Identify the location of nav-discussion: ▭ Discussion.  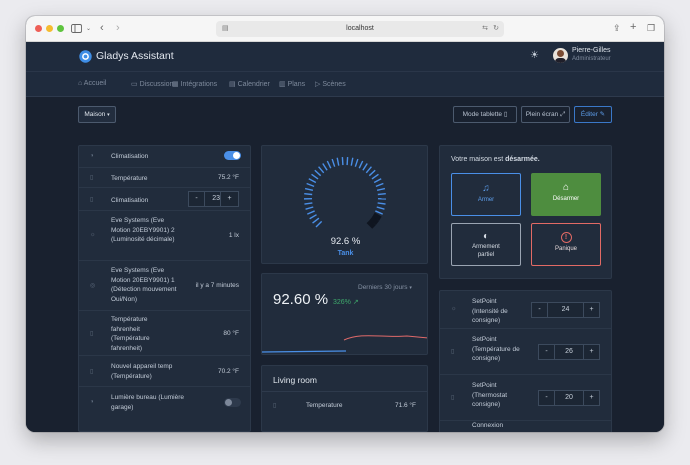
(152, 84).